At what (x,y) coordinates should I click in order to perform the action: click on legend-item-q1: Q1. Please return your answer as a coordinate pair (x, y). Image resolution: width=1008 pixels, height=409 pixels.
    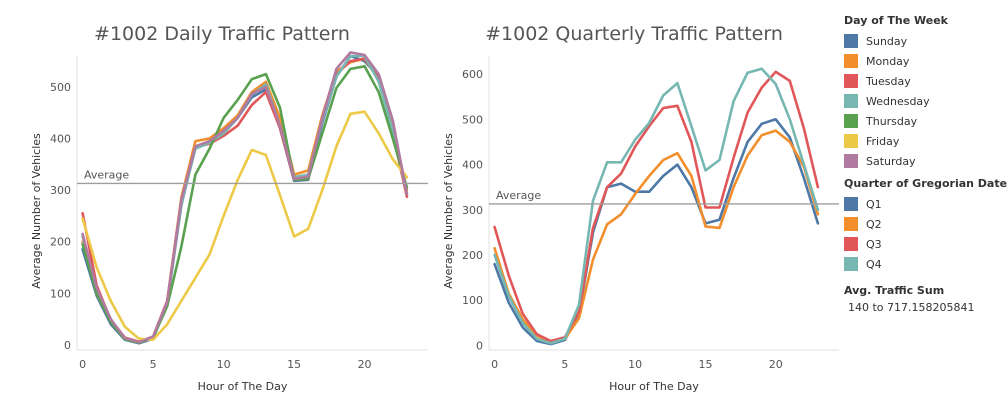
    Looking at the image, I should click on (924, 204).